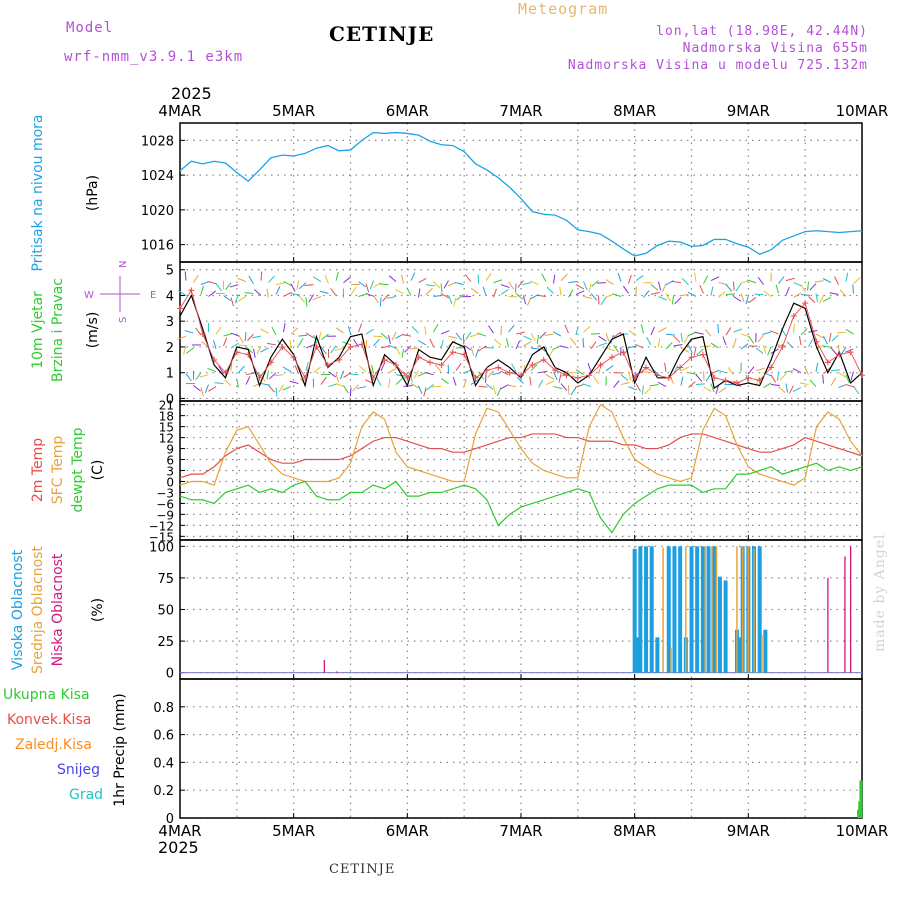 This screenshot has width=900, height=900. Describe the element at coordinates (154, 57) in the screenshot. I see `model-name: wrf-nmm_v3.9.1 e3km` at that location.